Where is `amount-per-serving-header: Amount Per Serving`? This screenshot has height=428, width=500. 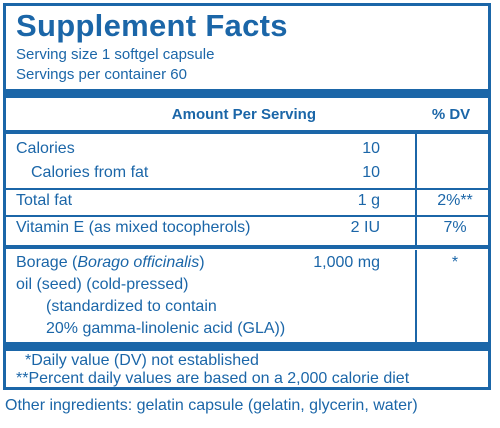
amount-per-serving-header: Amount Per Serving is located at coordinates (243, 114).